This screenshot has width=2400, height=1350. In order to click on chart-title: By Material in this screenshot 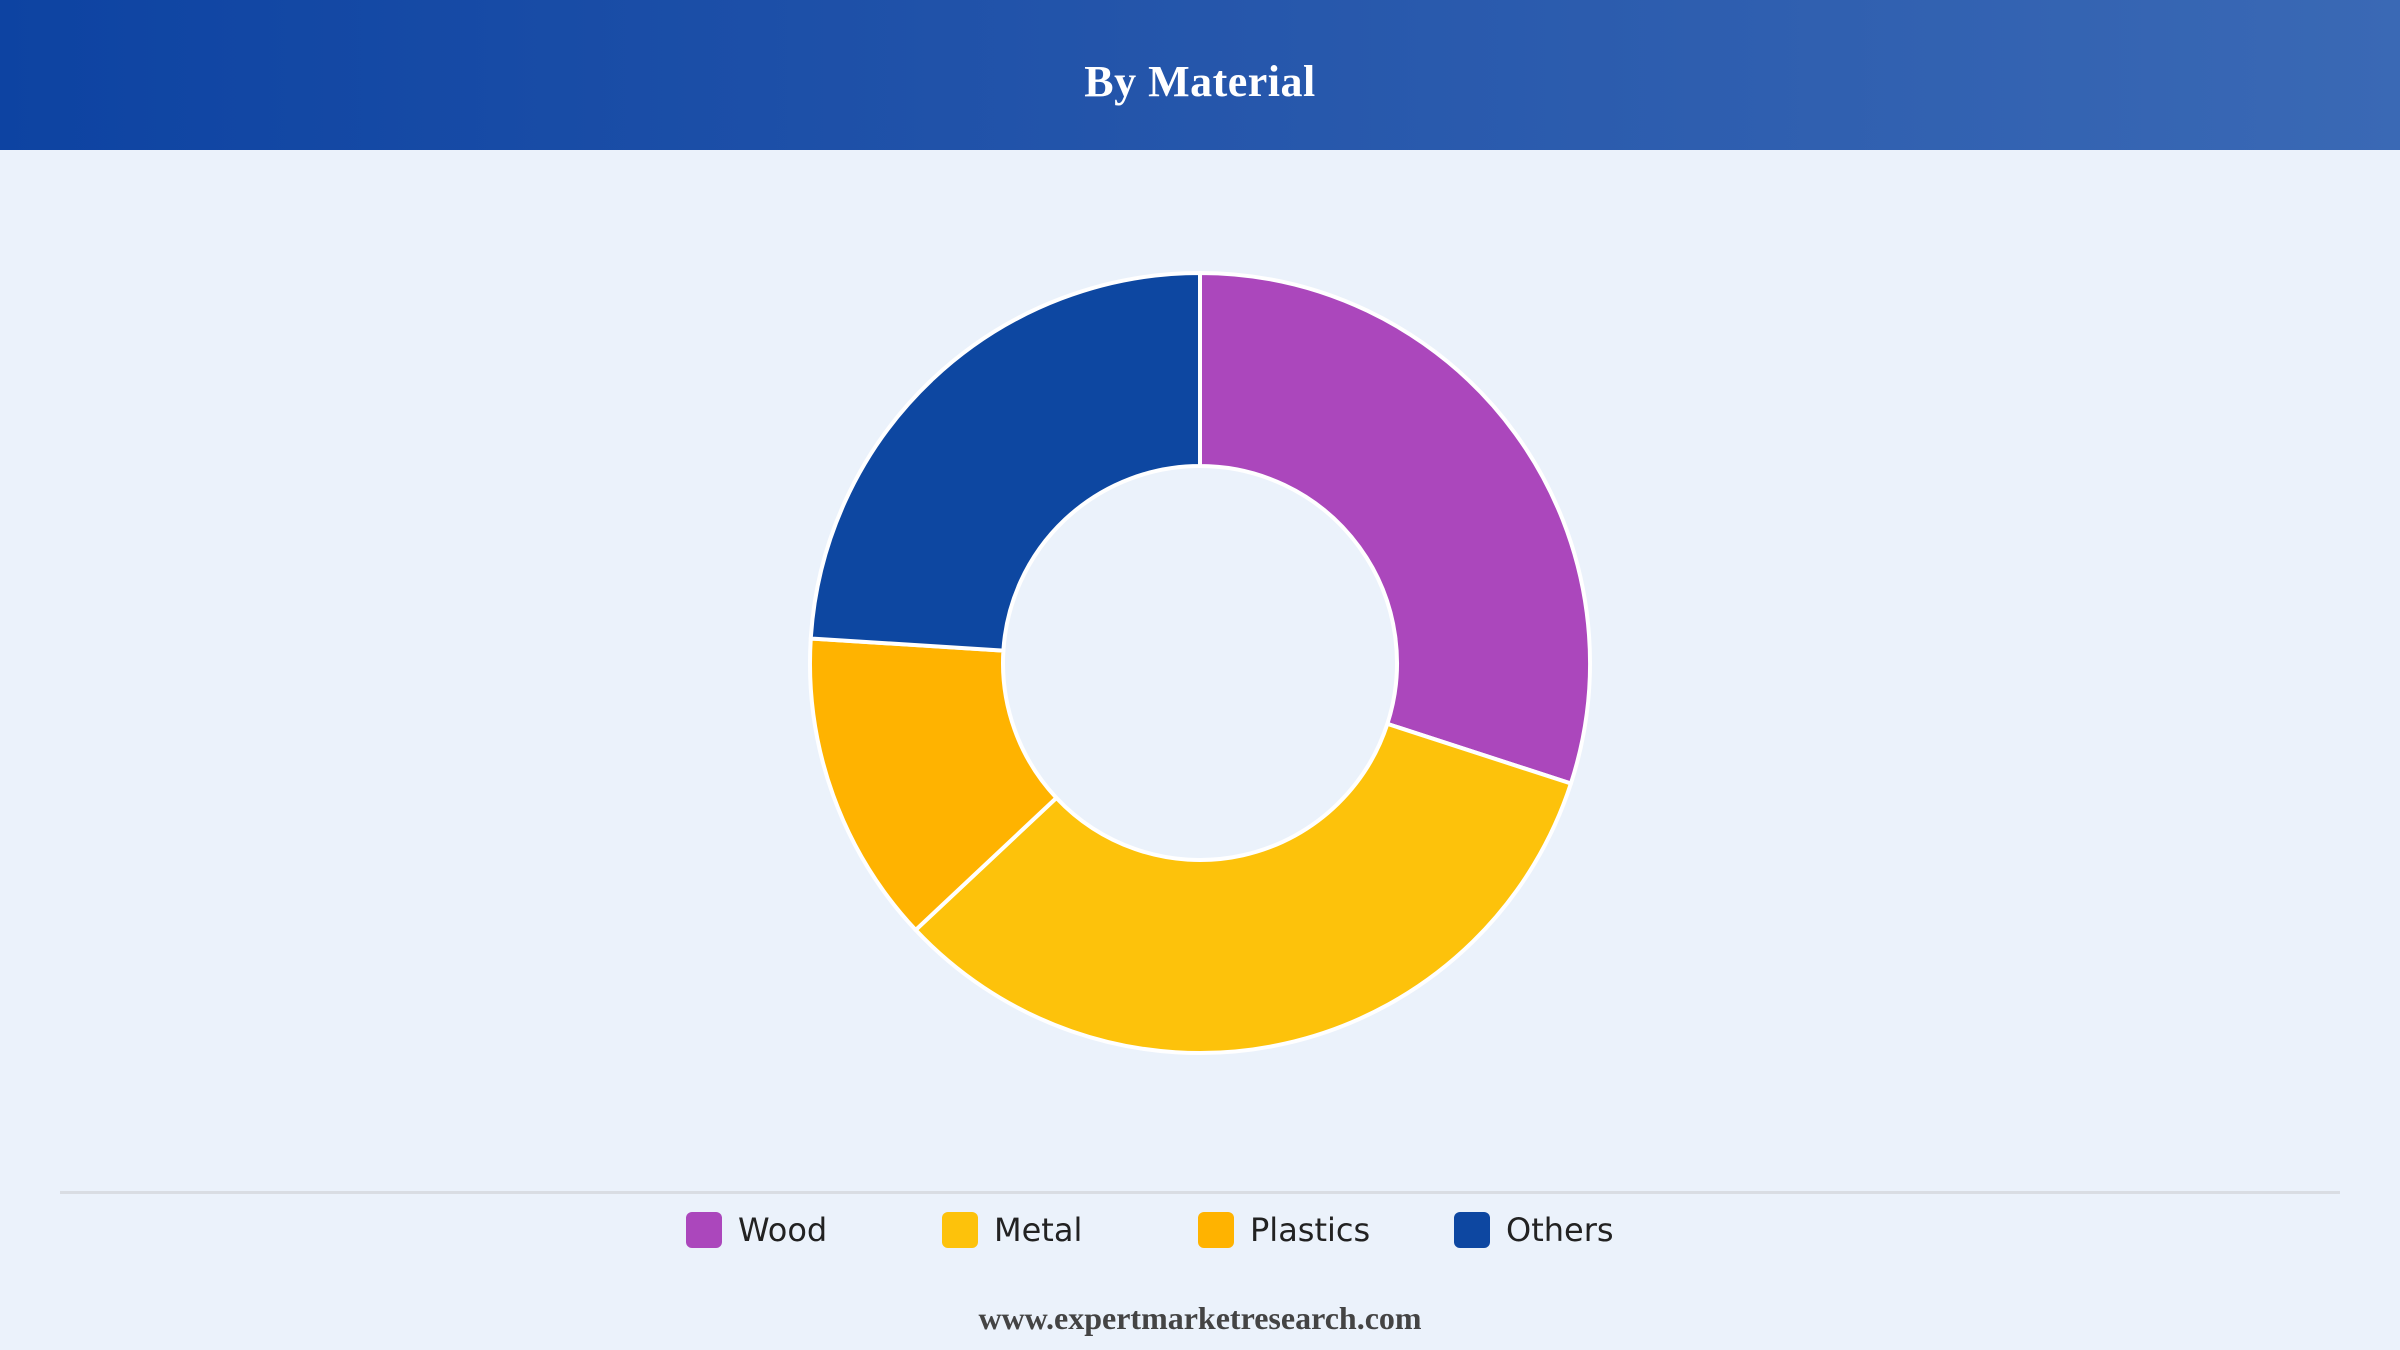, I will do `click(1200, 81)`.